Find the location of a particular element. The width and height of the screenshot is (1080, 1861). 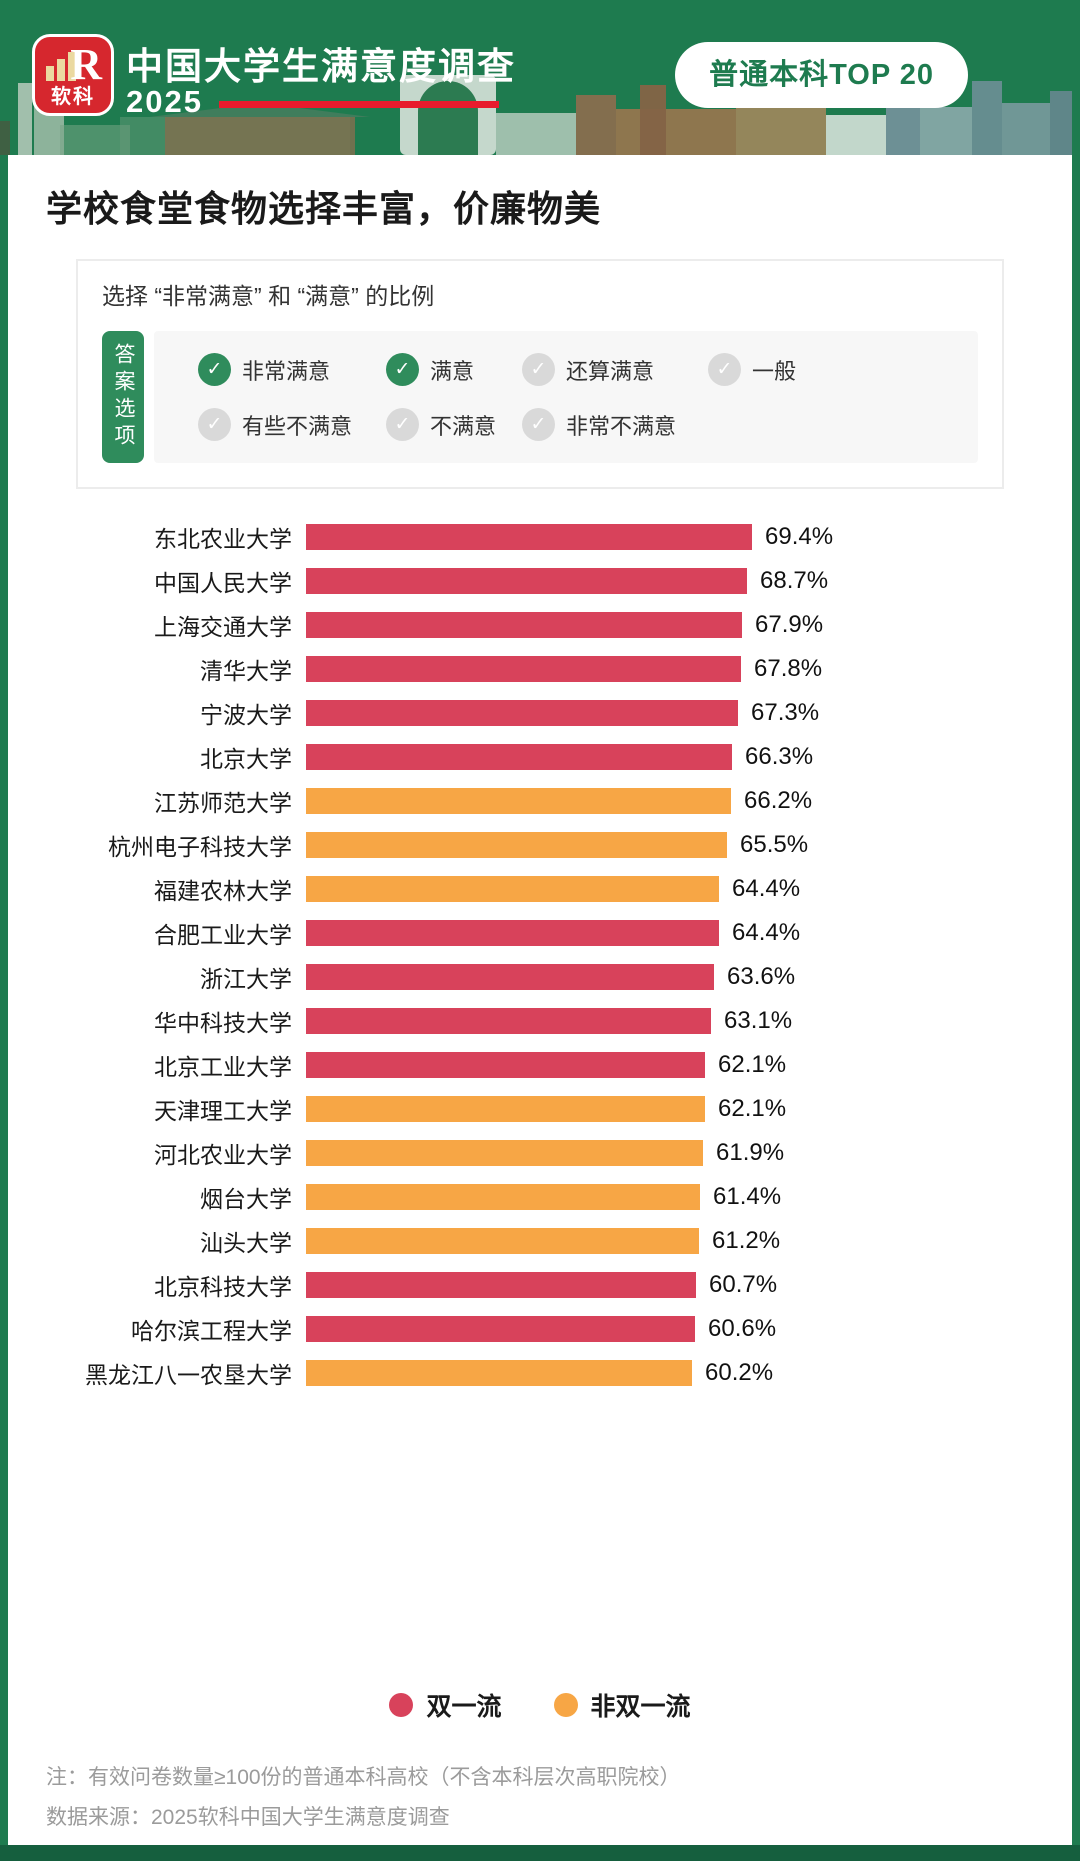

university-name: 北京工业大学 is located at coordinates (223, 1067).